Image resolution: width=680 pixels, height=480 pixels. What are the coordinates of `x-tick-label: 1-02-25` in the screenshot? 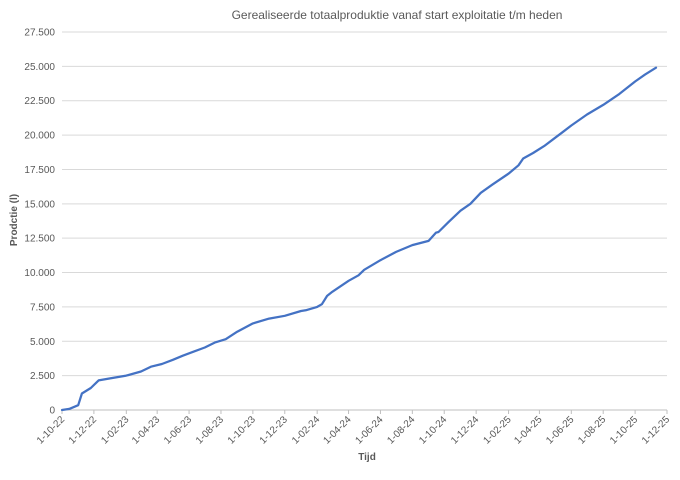 It's located at (498, 430).